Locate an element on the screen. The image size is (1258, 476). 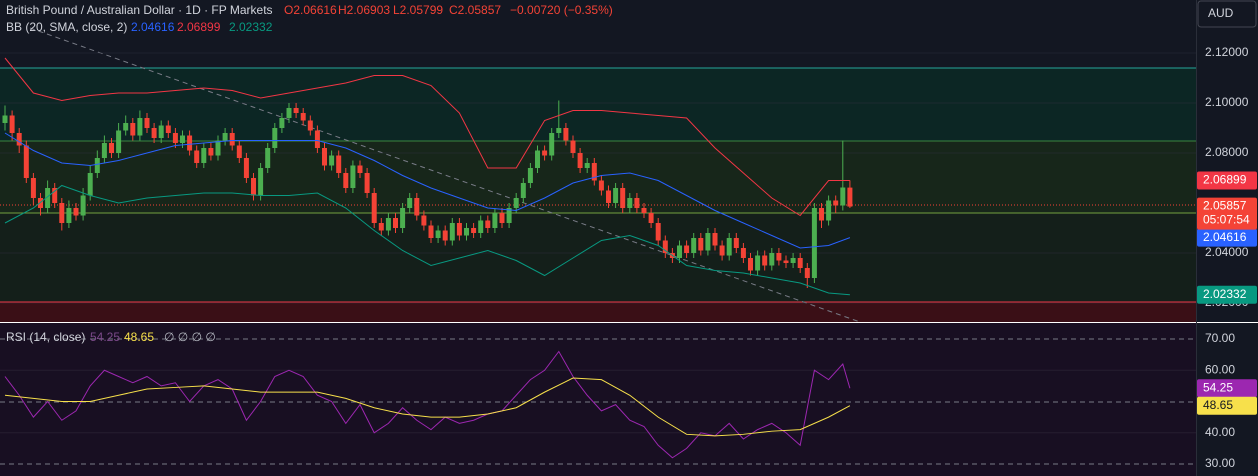
ohlc-close: C2.05857 is located at coordinates (475, 10).